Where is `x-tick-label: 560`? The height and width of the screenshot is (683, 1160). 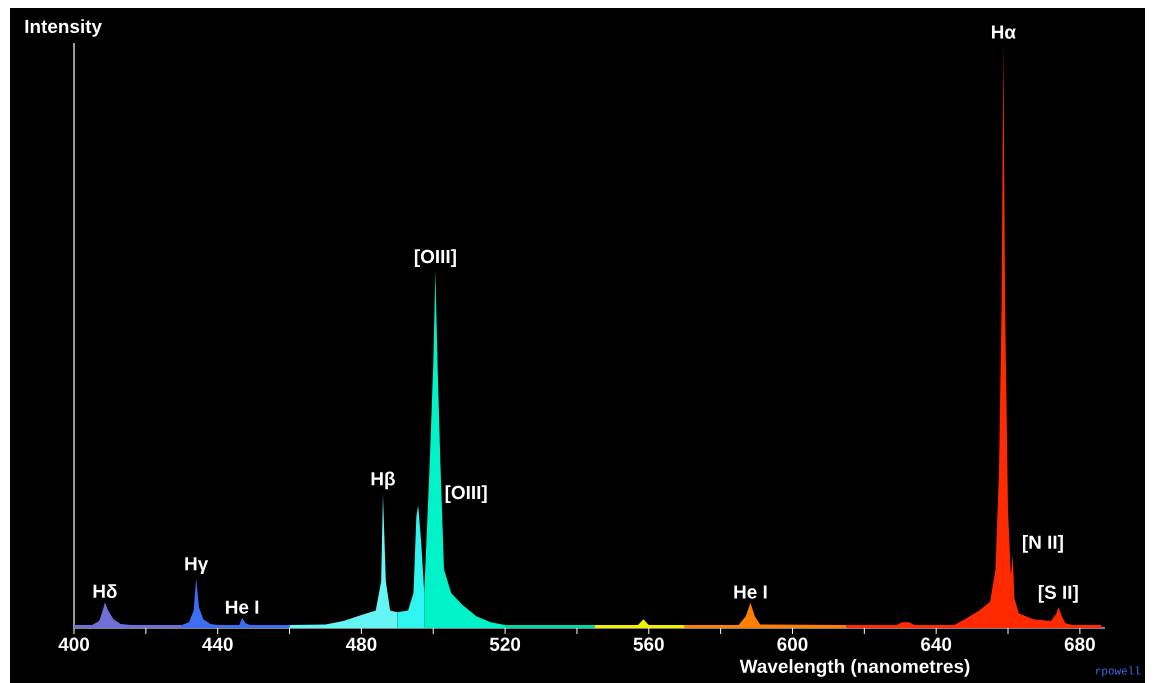
x-tick-label: 560 is located at coordinates (648, 644).